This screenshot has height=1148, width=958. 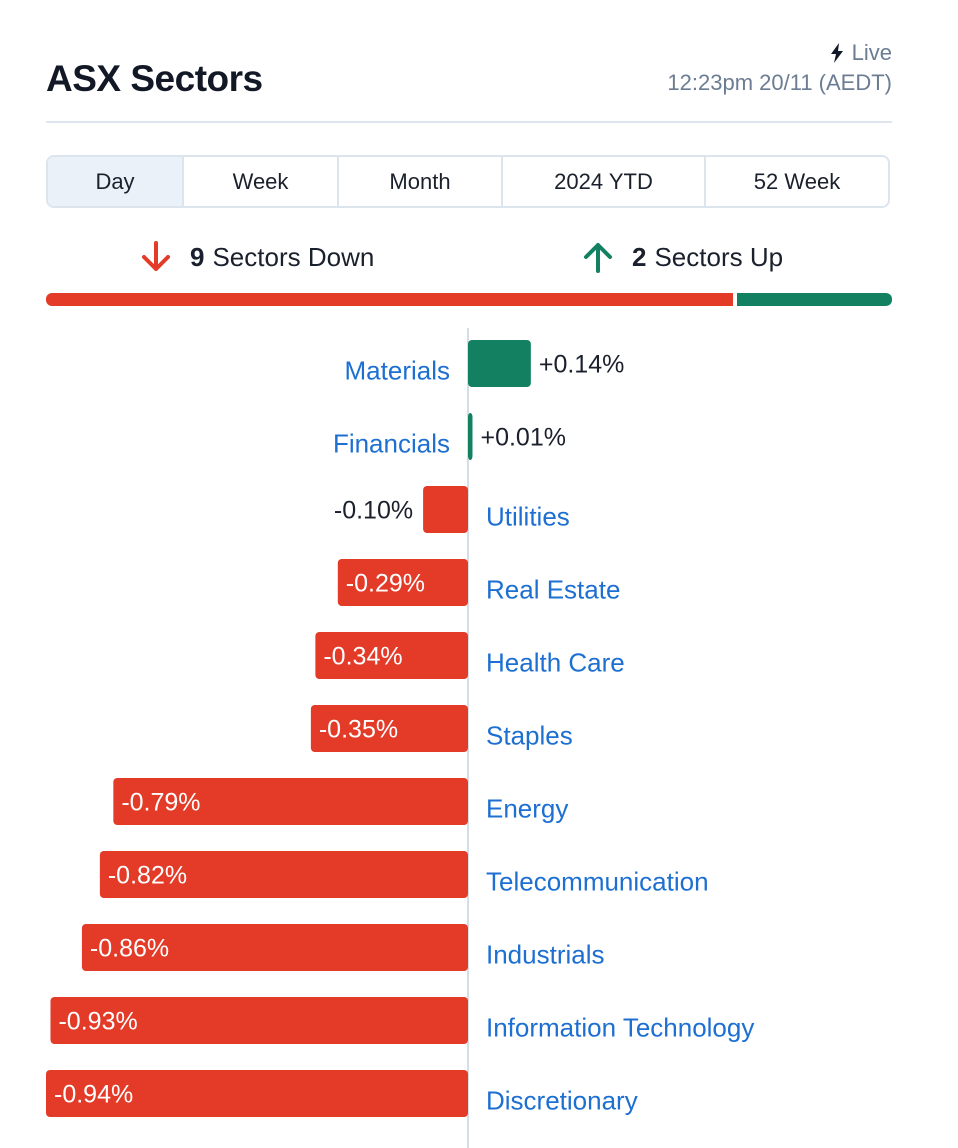 I want to click on sectors-down-summary: 9 Sectors Down, so click(x=257, y=257).